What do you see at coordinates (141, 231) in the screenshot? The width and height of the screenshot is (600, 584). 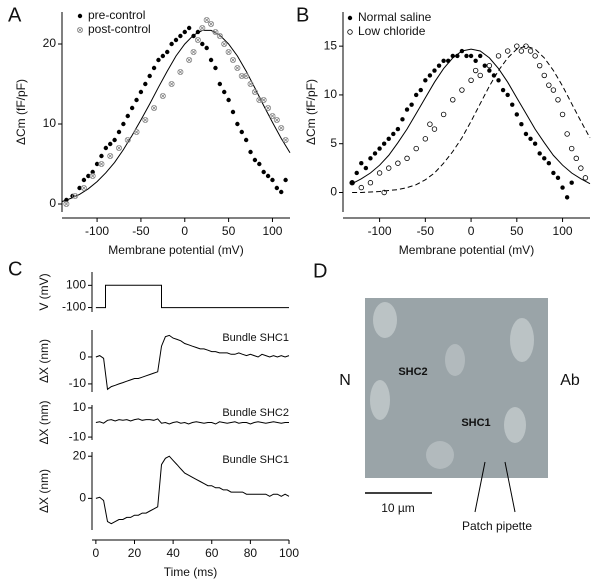 I see `x-tick-label: -50` at bounding box center [141, 231].